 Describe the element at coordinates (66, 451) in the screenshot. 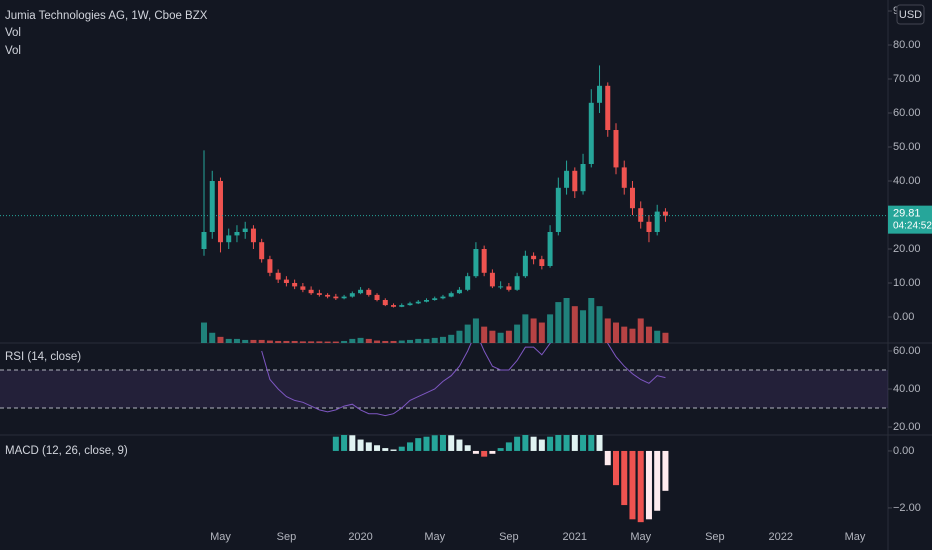

I see `macd-title: MACD (12, 26, close, 9)` at that location.